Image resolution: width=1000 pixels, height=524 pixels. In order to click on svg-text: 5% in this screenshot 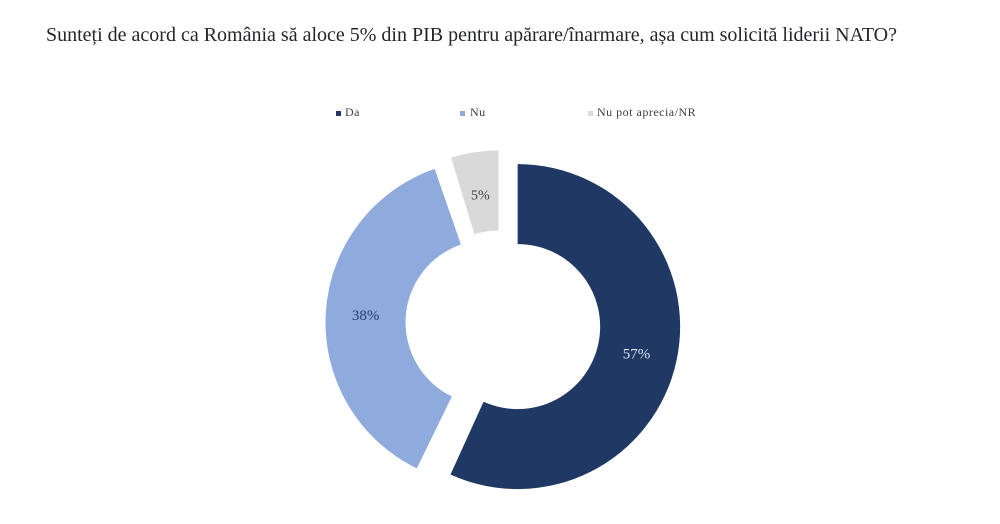, I will do `click(480, 196)`.